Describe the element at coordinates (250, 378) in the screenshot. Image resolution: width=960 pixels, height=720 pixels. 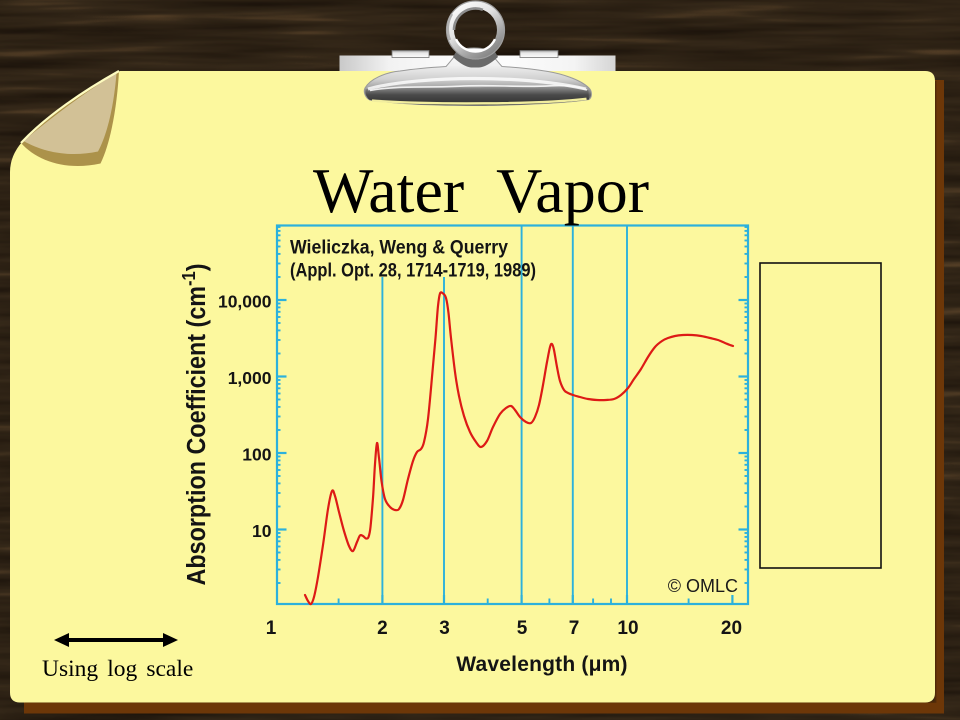
I see `svg-text: 1,000` at that location.